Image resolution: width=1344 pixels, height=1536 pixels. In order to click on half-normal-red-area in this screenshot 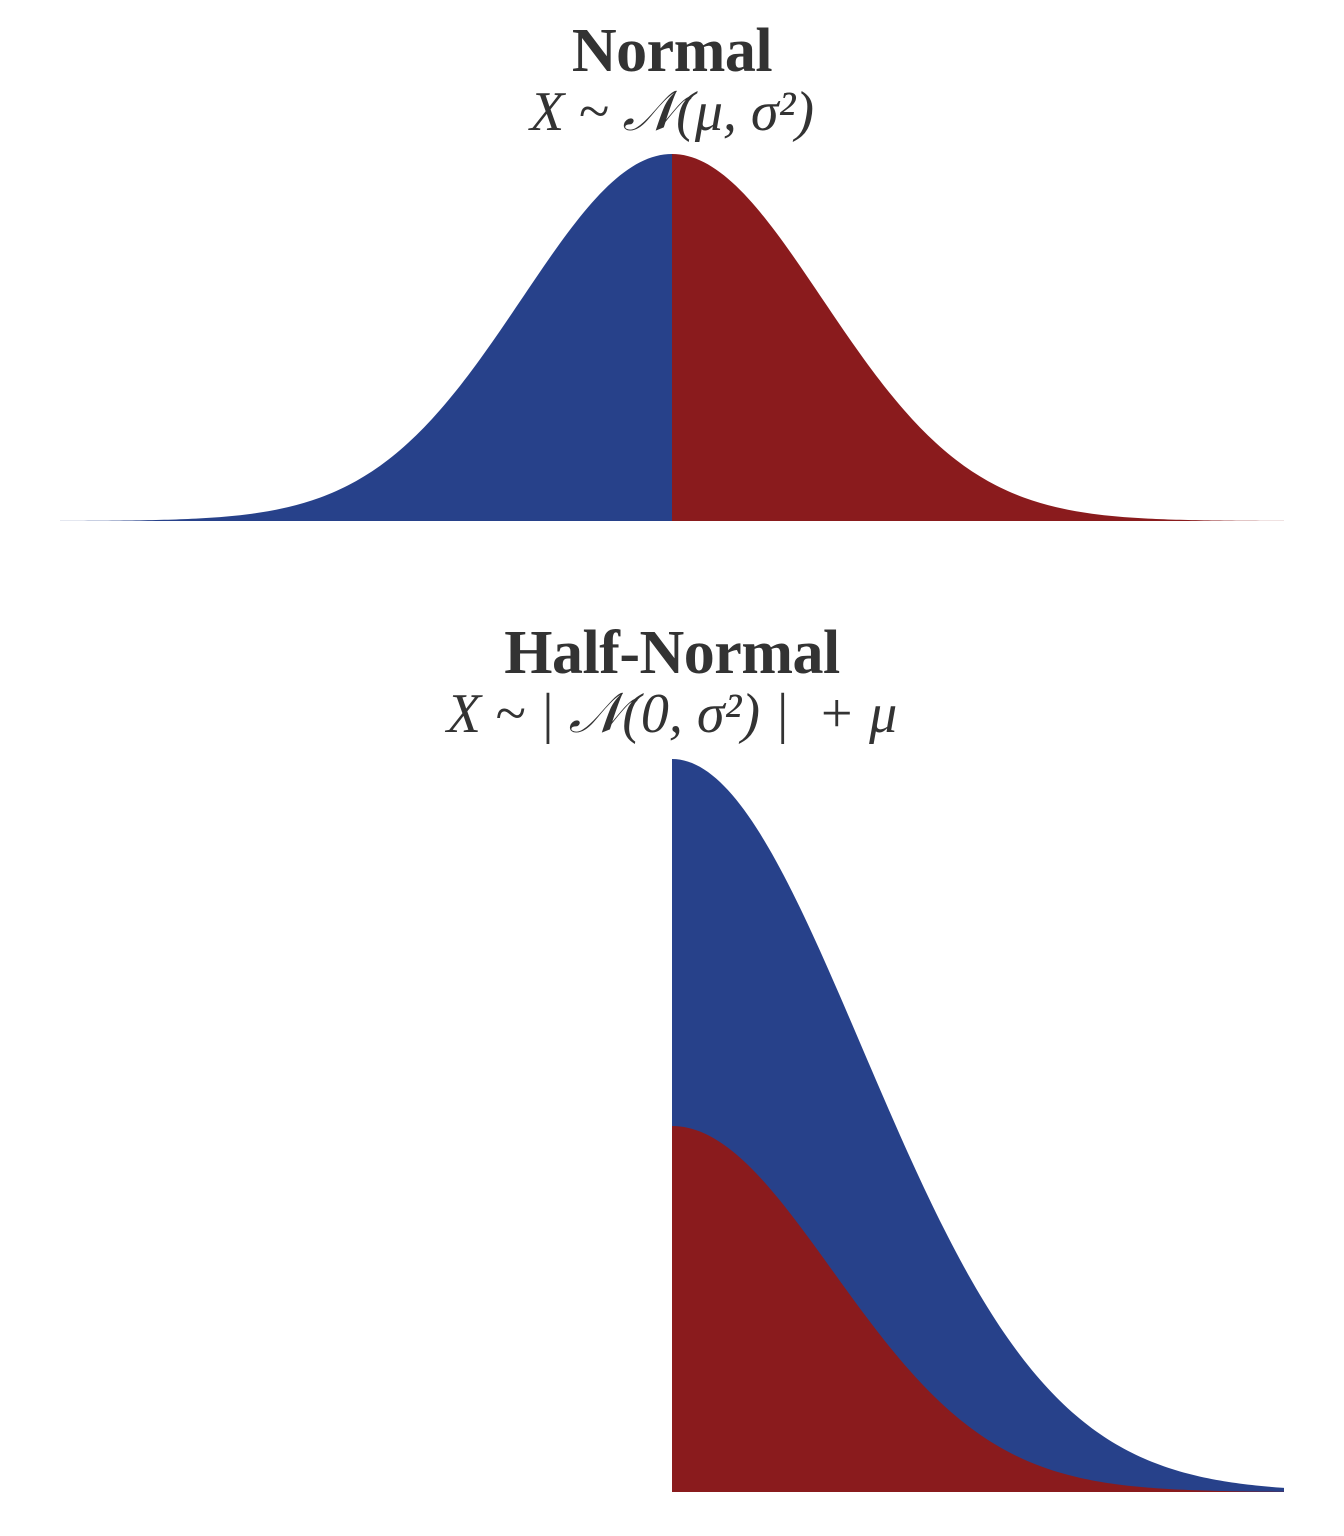, I will do `click(978, 1309)`.